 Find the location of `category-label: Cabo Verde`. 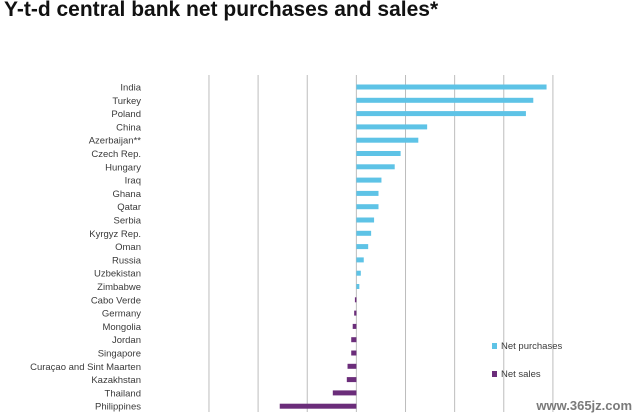

category-label: Cabo Verde is located at coordinates (116, 300).